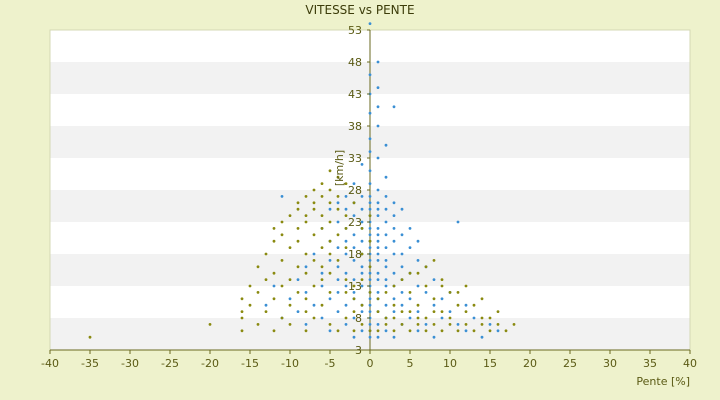  Describe the element at coordinates (355, 190) in the screenshot. I see `y-tick-label: 28` at that location.